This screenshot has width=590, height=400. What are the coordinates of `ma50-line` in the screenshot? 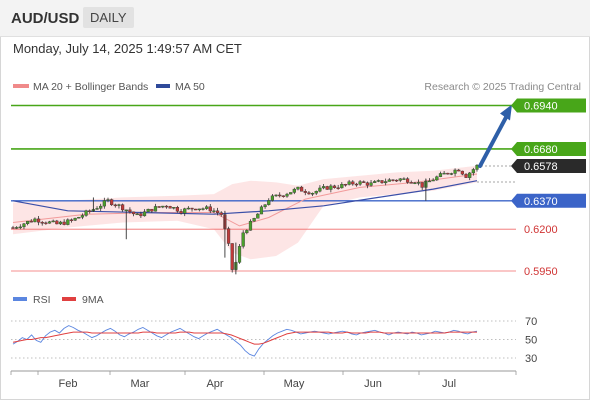 It's located at (245, 197).